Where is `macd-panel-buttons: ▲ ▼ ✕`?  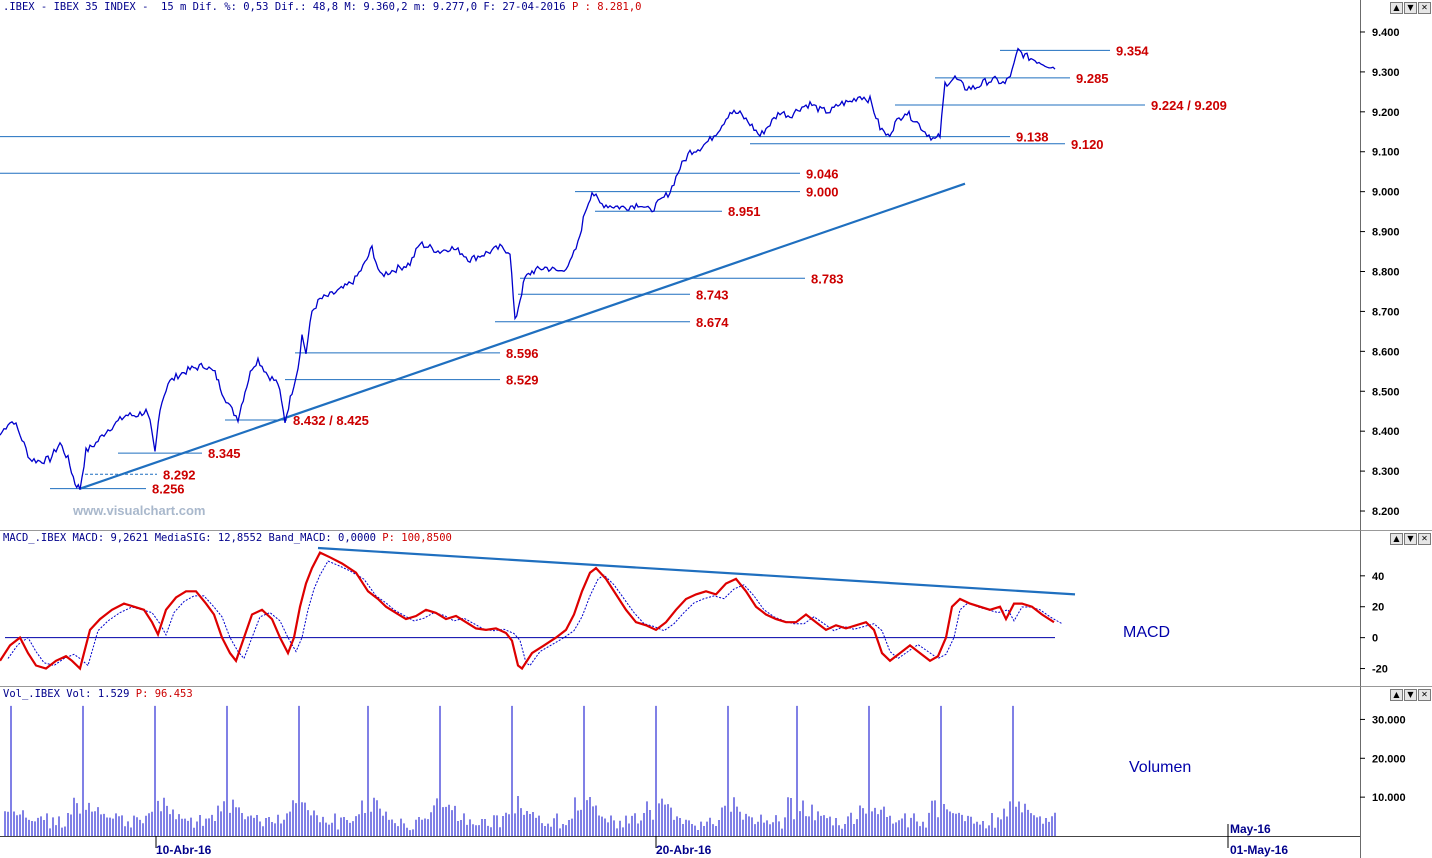
macd-panel-buttons: ▲ ▼ ✕ is located at coordinates (1410, 539).